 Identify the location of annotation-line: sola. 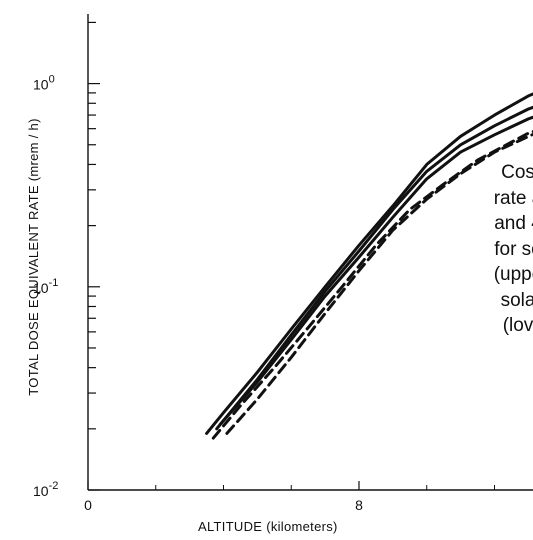
(516, 300).